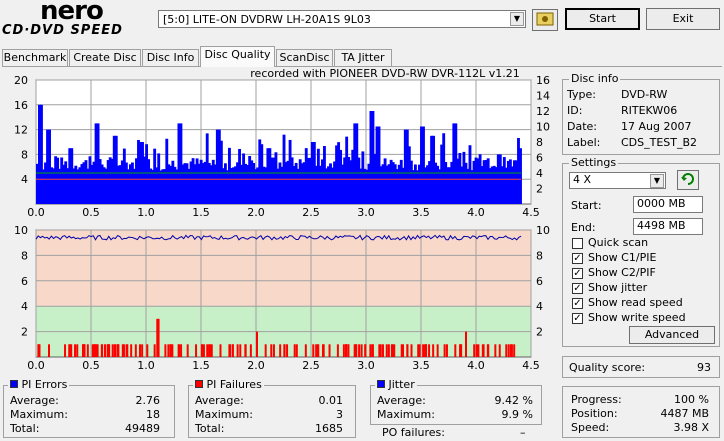 This screenshot has width=724, height=441. Describe the element at coordinates (684, 413) in the screenshot. I see `position-value: 4487 MB` at that location.